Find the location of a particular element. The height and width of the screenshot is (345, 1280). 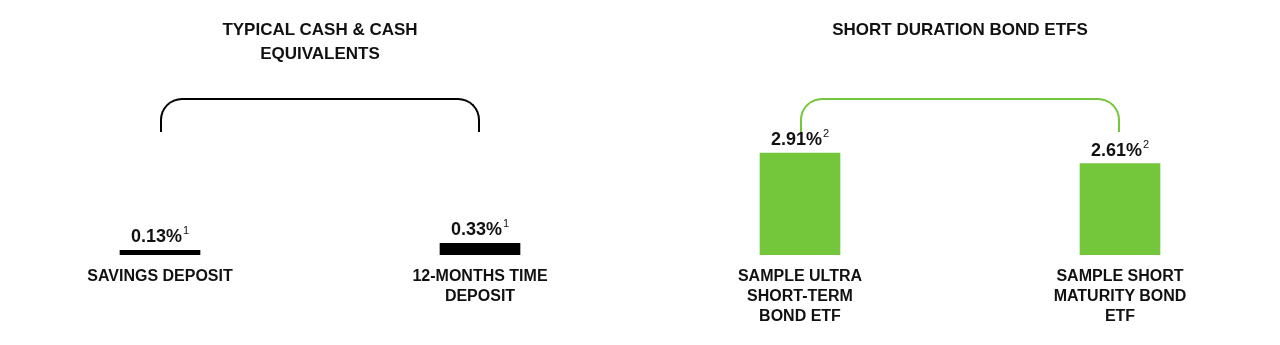

x-tick-label: SAMPLE ULTRA SHORT-TERM BOND ETF is located at coordinates (800, 296).